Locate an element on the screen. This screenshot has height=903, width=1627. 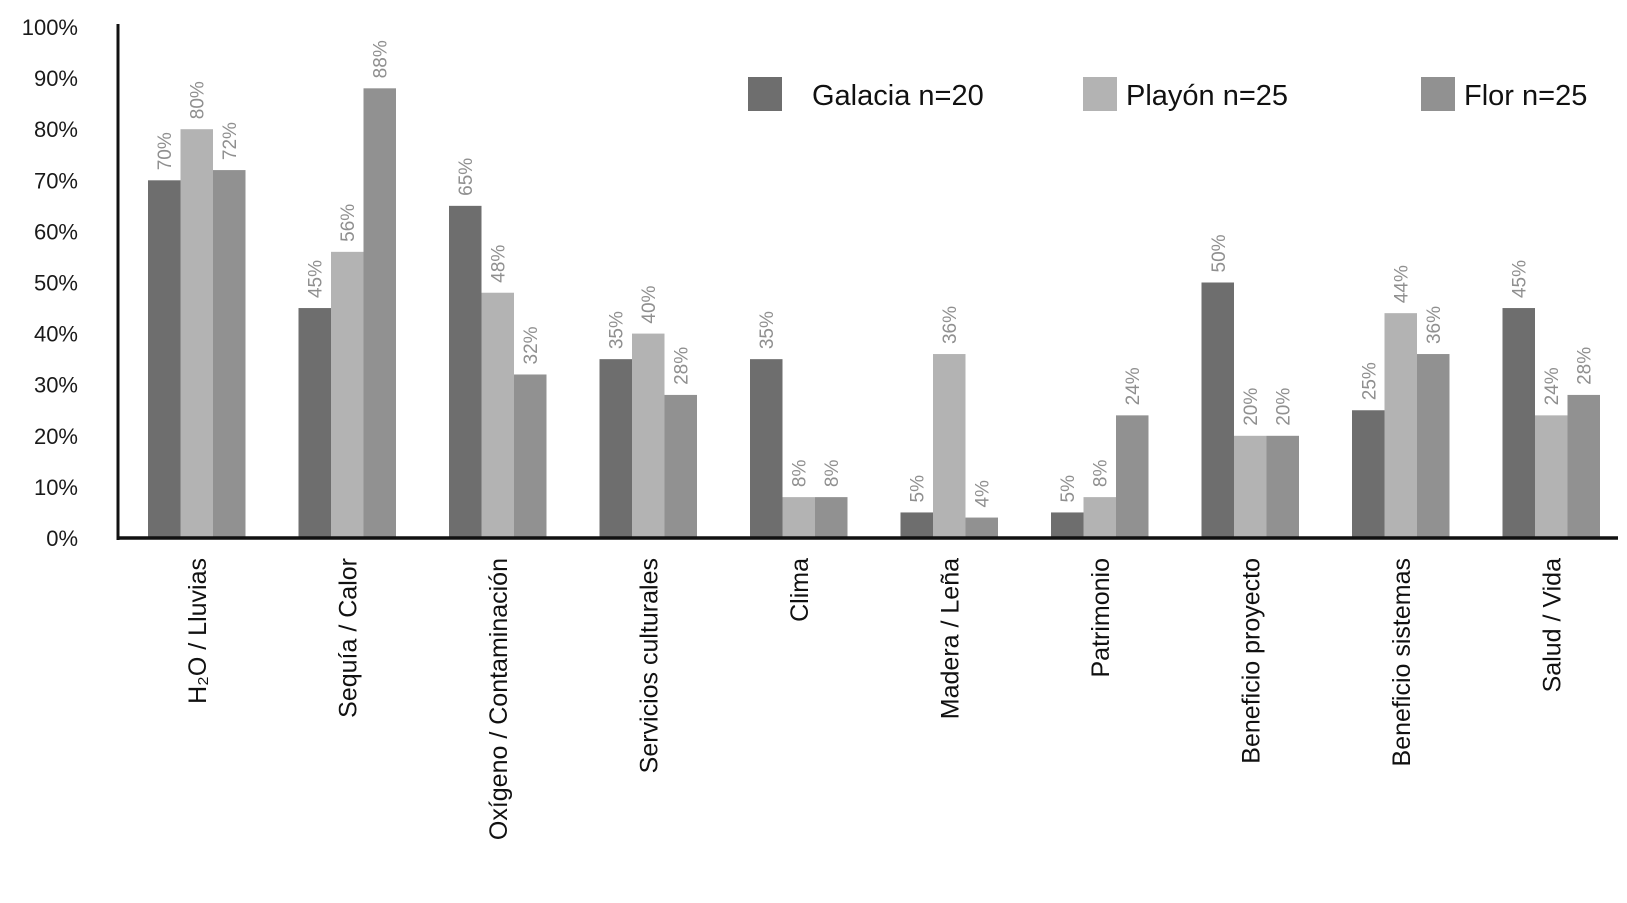
data-label: 50% is located at coordinates (1219, 253).